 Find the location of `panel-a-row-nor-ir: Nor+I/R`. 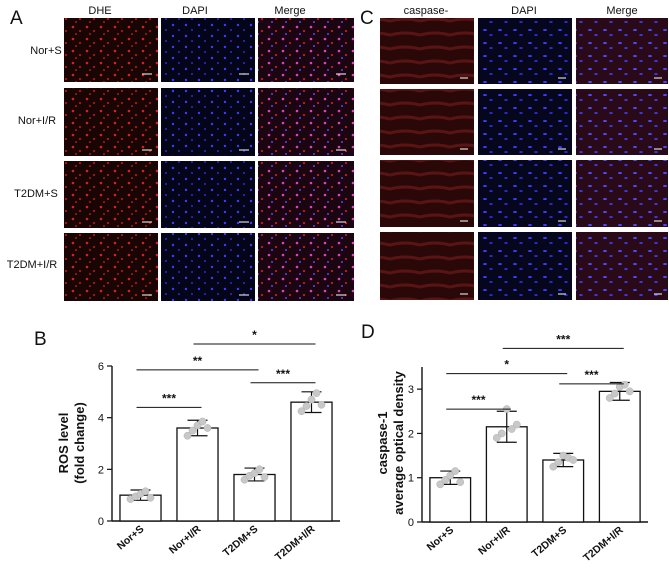

panel-a-row-nor-ir: Nor+I/R is located at coordinates (37, 121).